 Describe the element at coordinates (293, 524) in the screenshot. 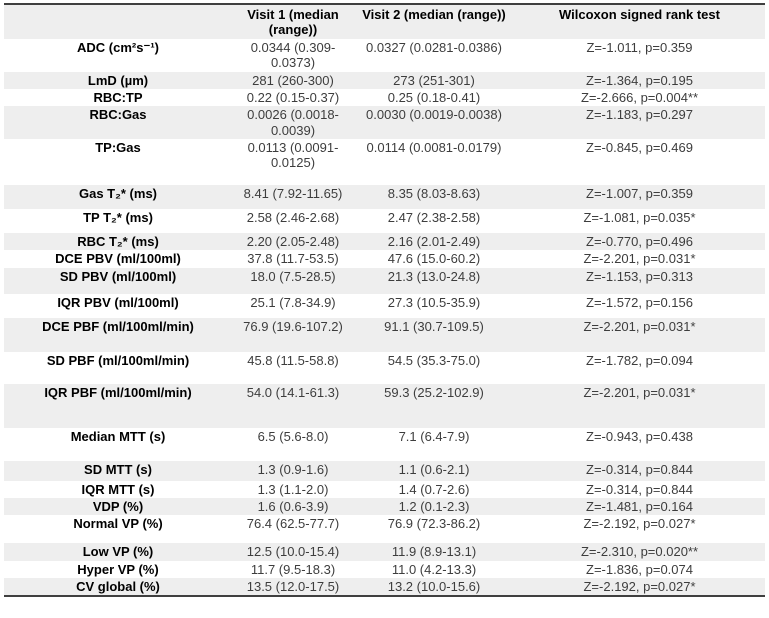

I see `visit1-value-cell: 76.4 (62.5-77.7)` at that location.